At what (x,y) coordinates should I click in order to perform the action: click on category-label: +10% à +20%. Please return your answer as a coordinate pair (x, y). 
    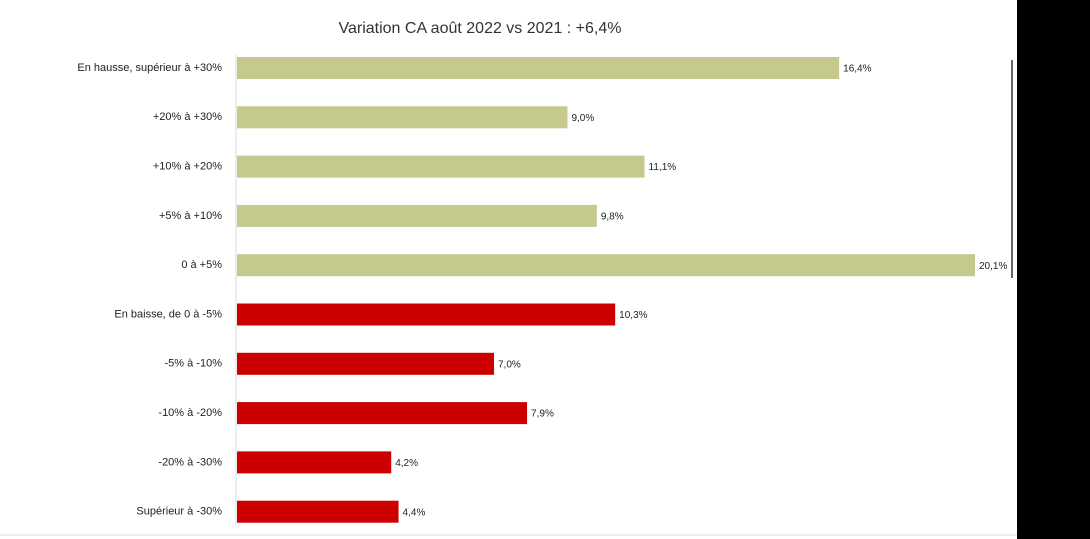
    Looking at the image, I should click on (187, 167).